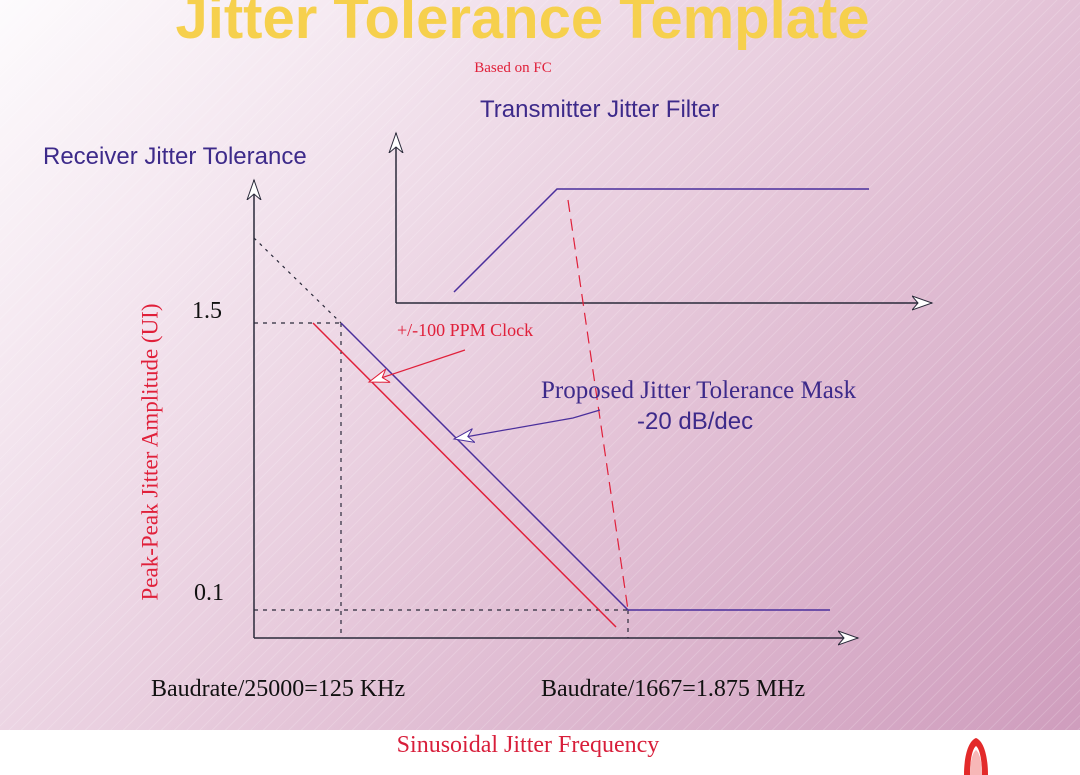 The width and height of the screenshot is (1080, 775). Describe the element at coordinates (513, 68) in the screenshot. I see `slide-subtitle: Based on FC` at that location.